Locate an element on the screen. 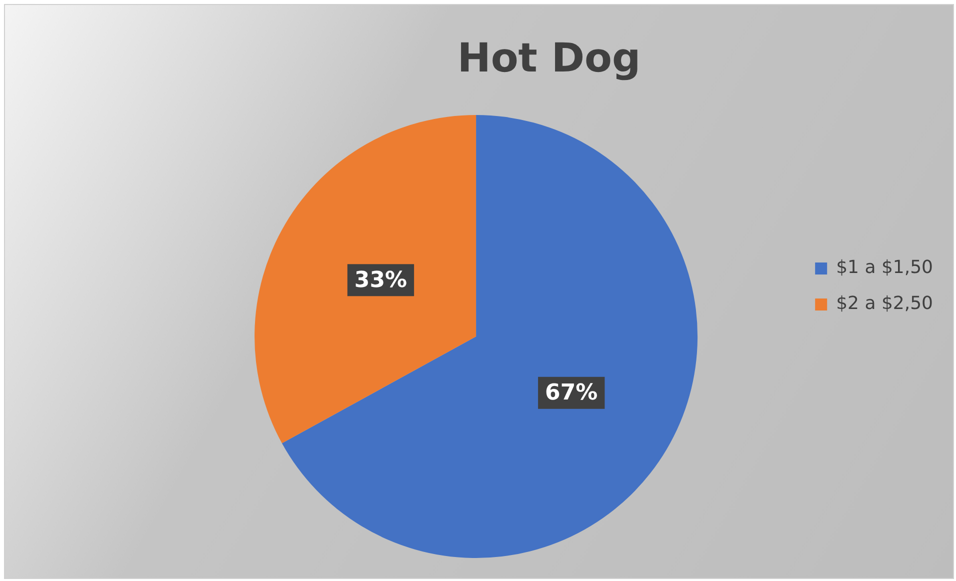 Image resolution: width=956 pixels, height=581 pixels. legend-label: $1 a $1,50 is located at coordinates (885, 267).